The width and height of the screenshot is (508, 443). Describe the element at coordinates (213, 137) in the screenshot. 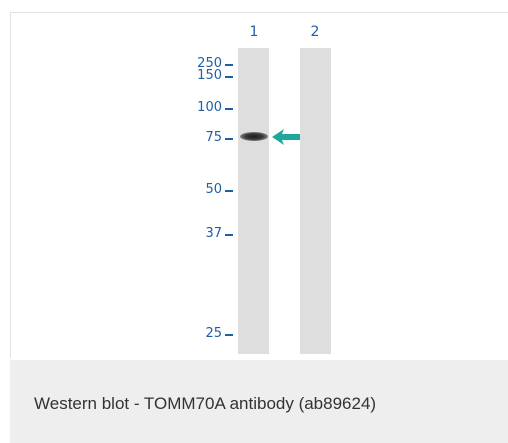

I see `marker-label-75: 75` at that location.